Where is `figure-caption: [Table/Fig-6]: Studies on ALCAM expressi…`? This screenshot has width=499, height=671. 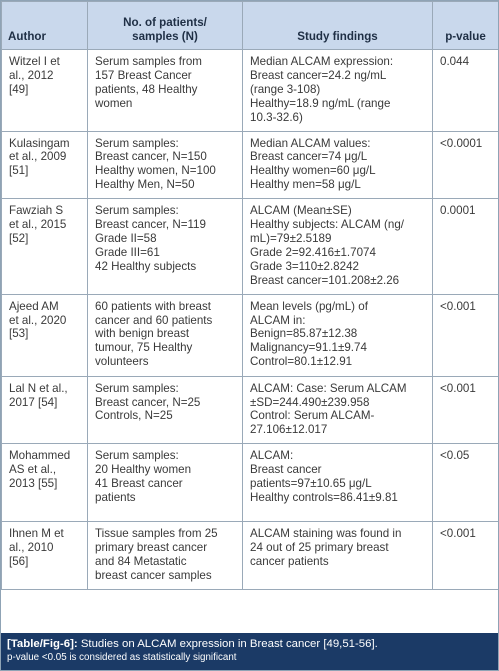 figure-caption: [Table/Fig-6]: Studies on ALCAM expressi… is located at coordinates (249, 651).